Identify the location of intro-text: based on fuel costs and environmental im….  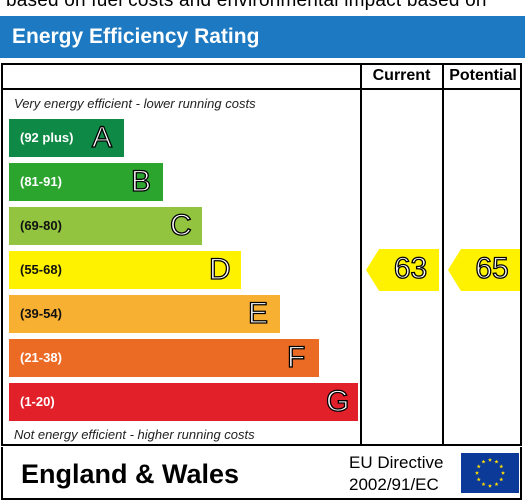
(246, 5).